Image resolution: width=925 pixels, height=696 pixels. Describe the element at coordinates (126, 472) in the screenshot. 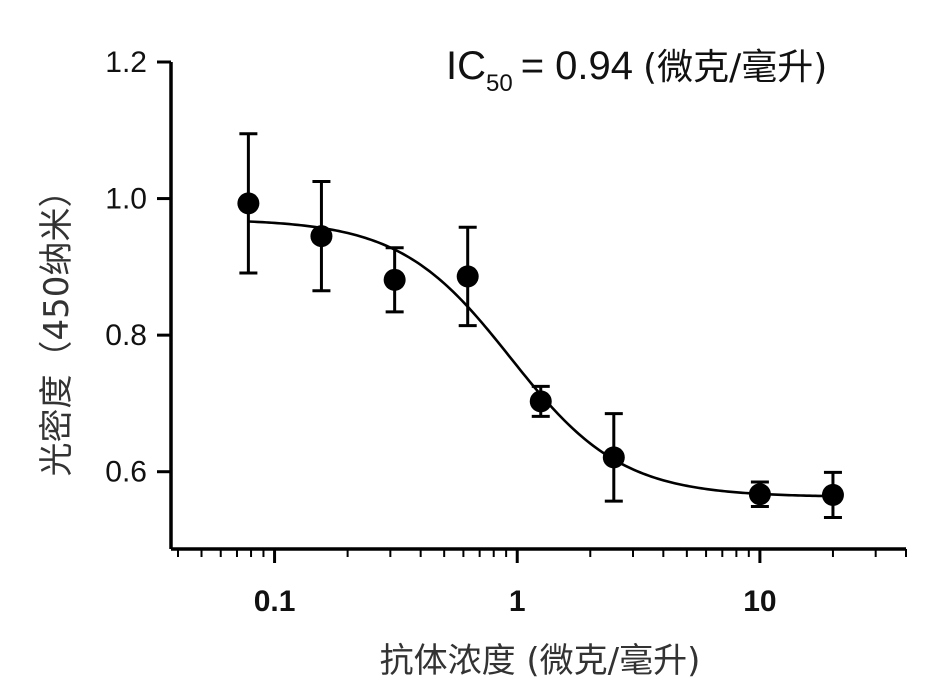

I see `y-tick-label: 0.6` at that location.